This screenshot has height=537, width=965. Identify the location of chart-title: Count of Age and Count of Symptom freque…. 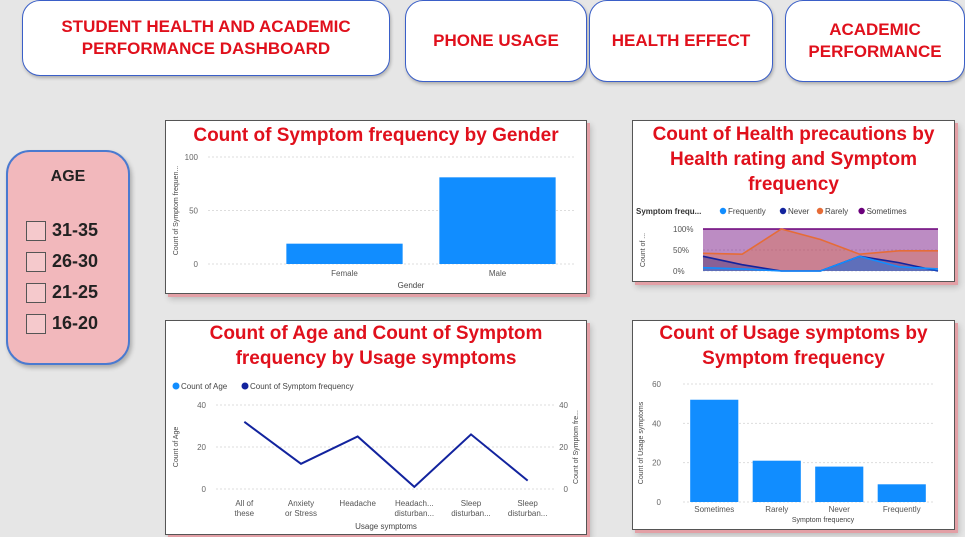
(376, 346).